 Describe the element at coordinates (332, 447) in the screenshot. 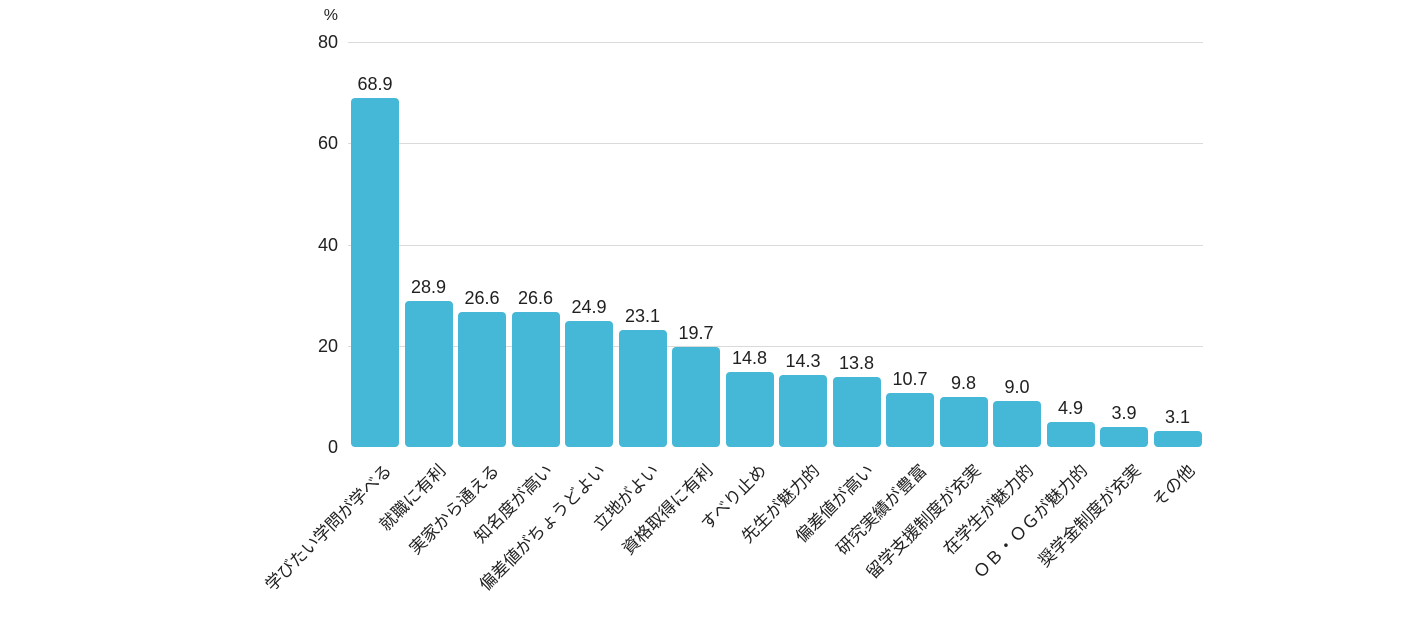

I see `y-tick-label: 0` at that location.